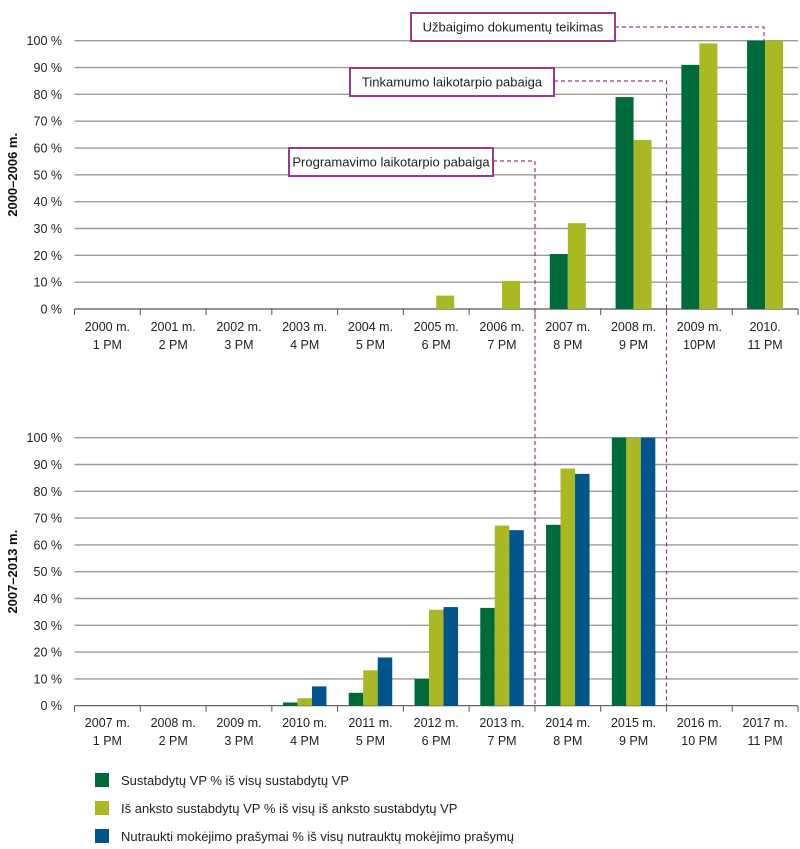 This screenshot has width=800, height=849. What do you see at coordinates (765, 723) in the screenshot?
I see `x-category-label: 2017 m.` at bounding box center [765, 723].